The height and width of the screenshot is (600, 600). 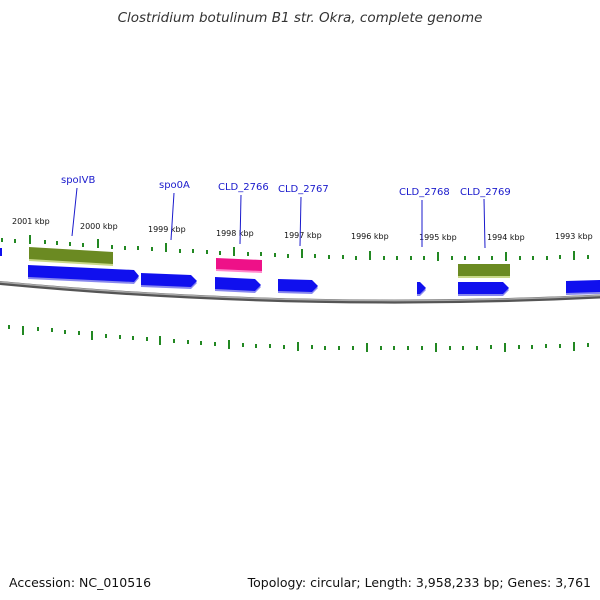 What do you see at coordinates (370, 236) in the screenshot?
I see `kbp-label-1996: 1996 kbp` at bounding box center [370, 236].